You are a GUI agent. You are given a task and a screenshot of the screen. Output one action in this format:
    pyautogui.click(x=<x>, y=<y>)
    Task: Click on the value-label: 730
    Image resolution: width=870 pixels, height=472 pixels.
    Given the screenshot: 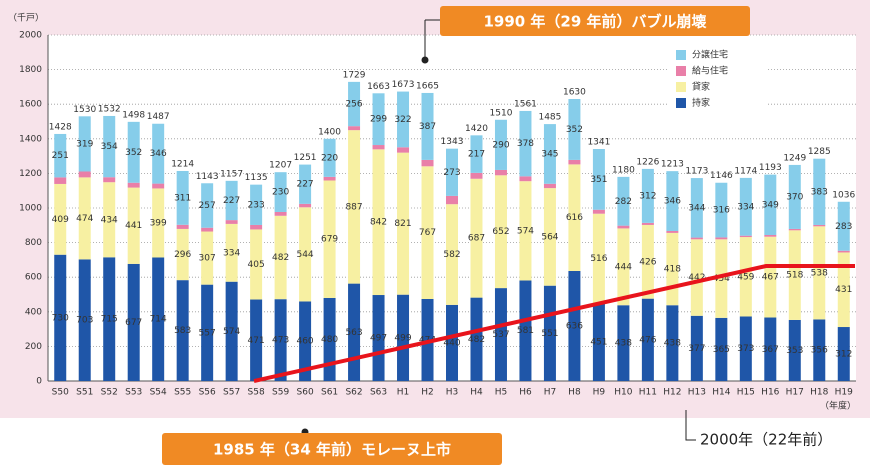 What is the action you would take?
    pyautogui.click(x=60, y=318)
    